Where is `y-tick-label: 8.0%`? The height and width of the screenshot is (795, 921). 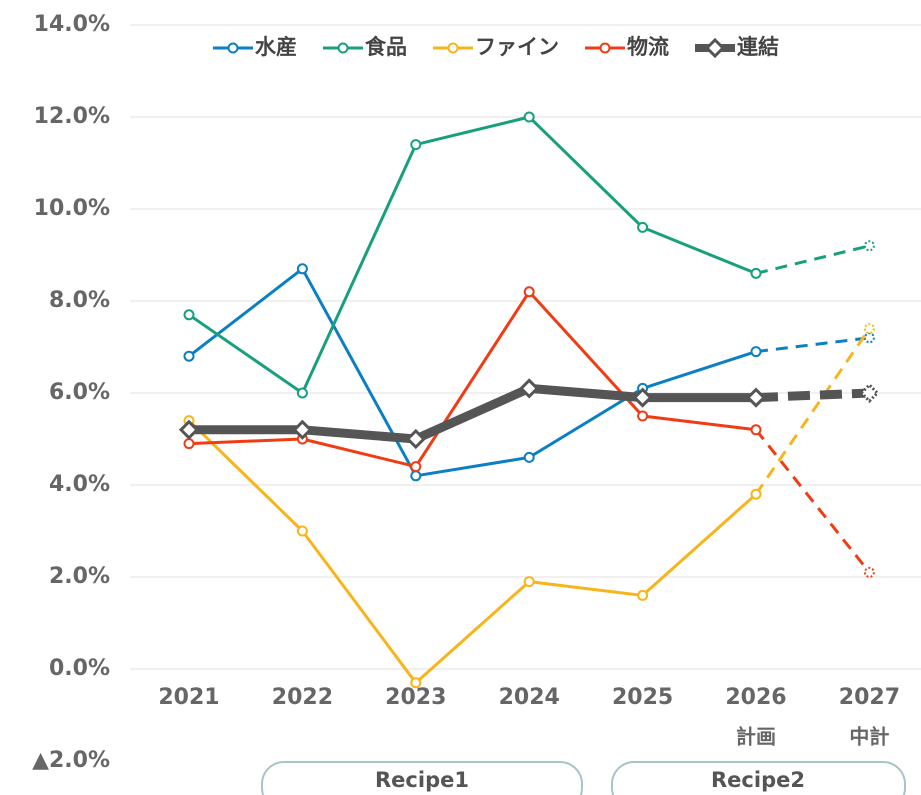
y-tick-label: 8.0% is located at coordinates (79, 300).